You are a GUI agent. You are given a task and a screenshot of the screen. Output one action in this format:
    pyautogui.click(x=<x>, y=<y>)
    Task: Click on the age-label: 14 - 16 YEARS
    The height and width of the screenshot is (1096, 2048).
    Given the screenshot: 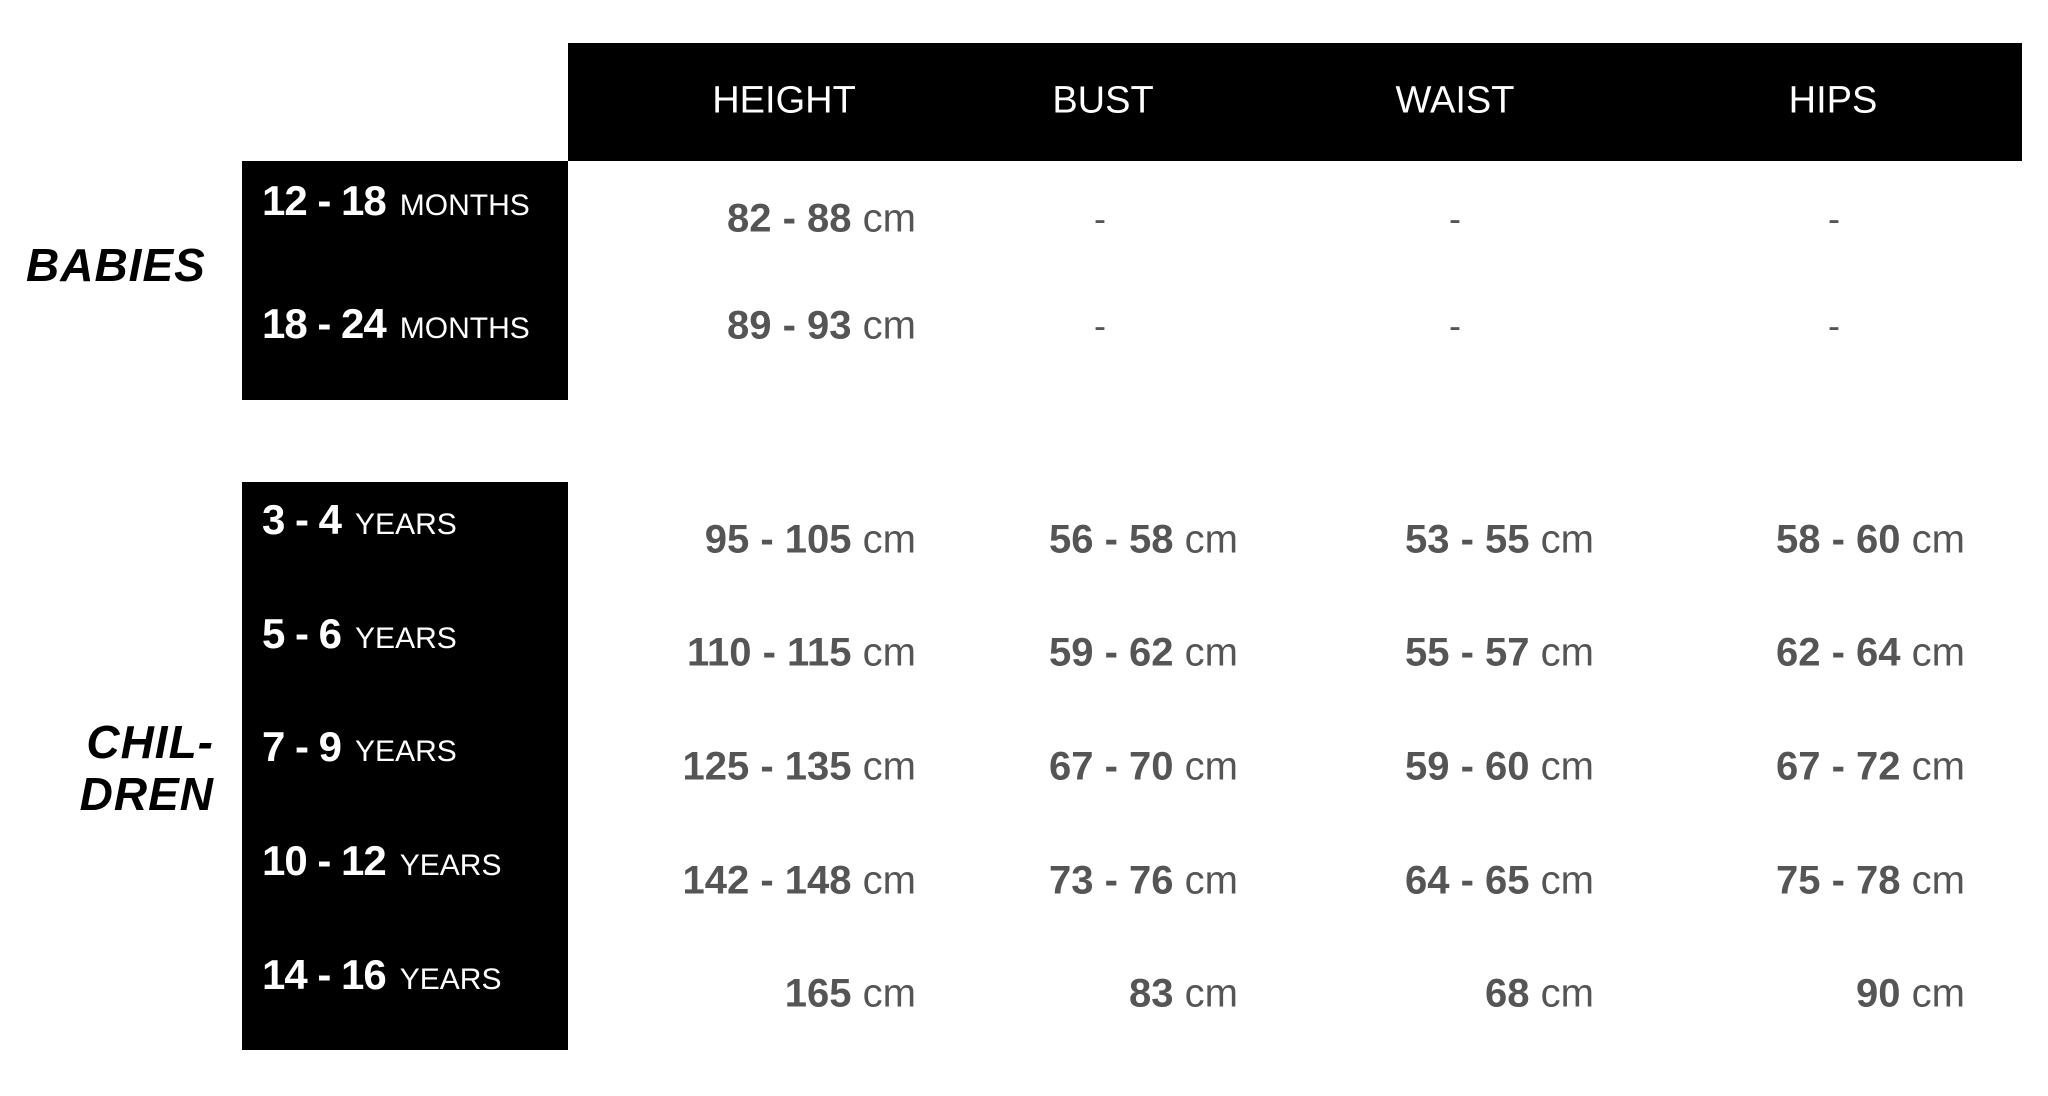 What is the action you would take?
    pyautogui.click(x=381, y=975)
    